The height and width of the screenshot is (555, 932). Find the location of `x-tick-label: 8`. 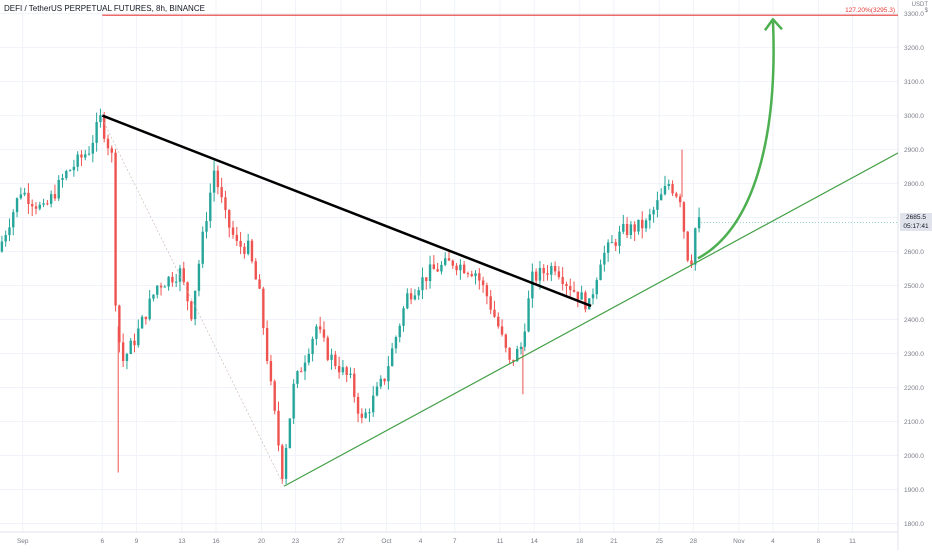

x-tick-label: 8 is located at coordinates (819, 541).